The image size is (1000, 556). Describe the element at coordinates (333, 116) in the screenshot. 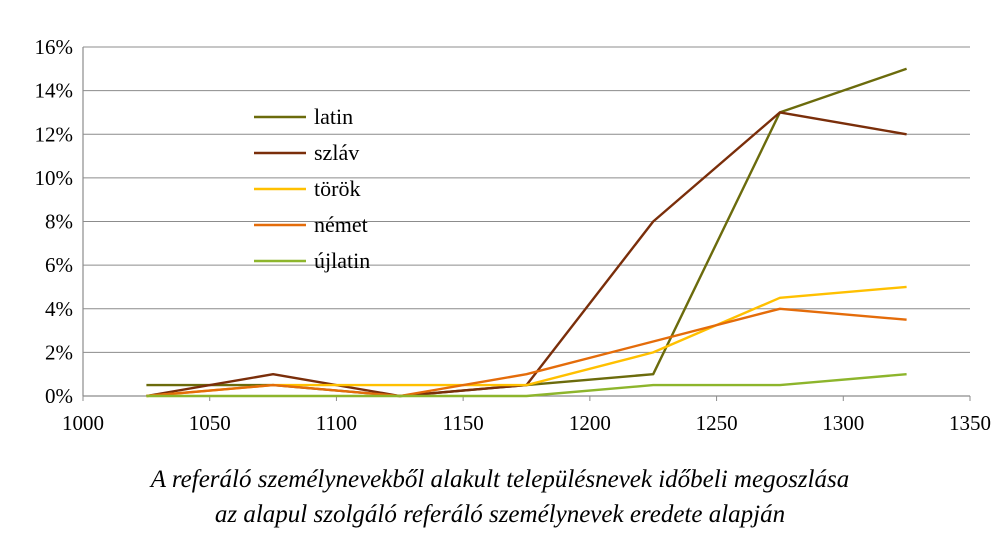

I see `legend-label: latin` at that location.